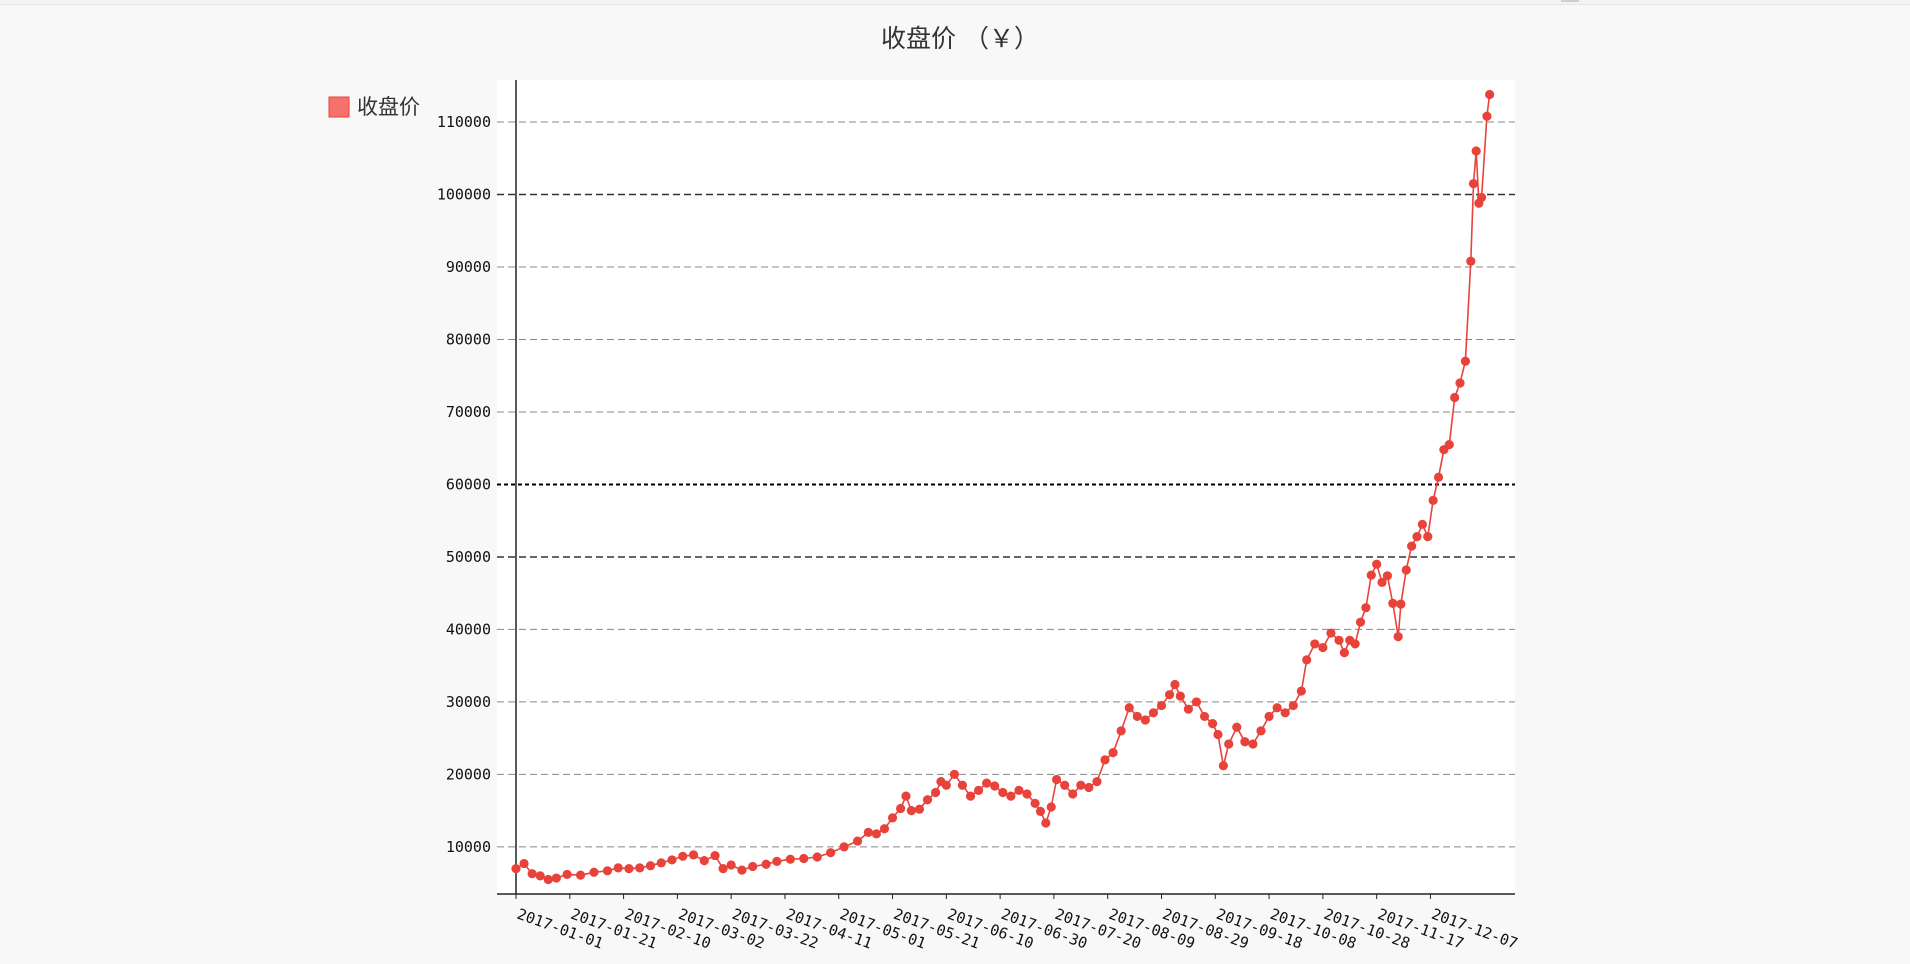  What do you see at coordinates (339, 107) in the screenshot?
I see `legend-swatch` at bounding box center [339, 107].